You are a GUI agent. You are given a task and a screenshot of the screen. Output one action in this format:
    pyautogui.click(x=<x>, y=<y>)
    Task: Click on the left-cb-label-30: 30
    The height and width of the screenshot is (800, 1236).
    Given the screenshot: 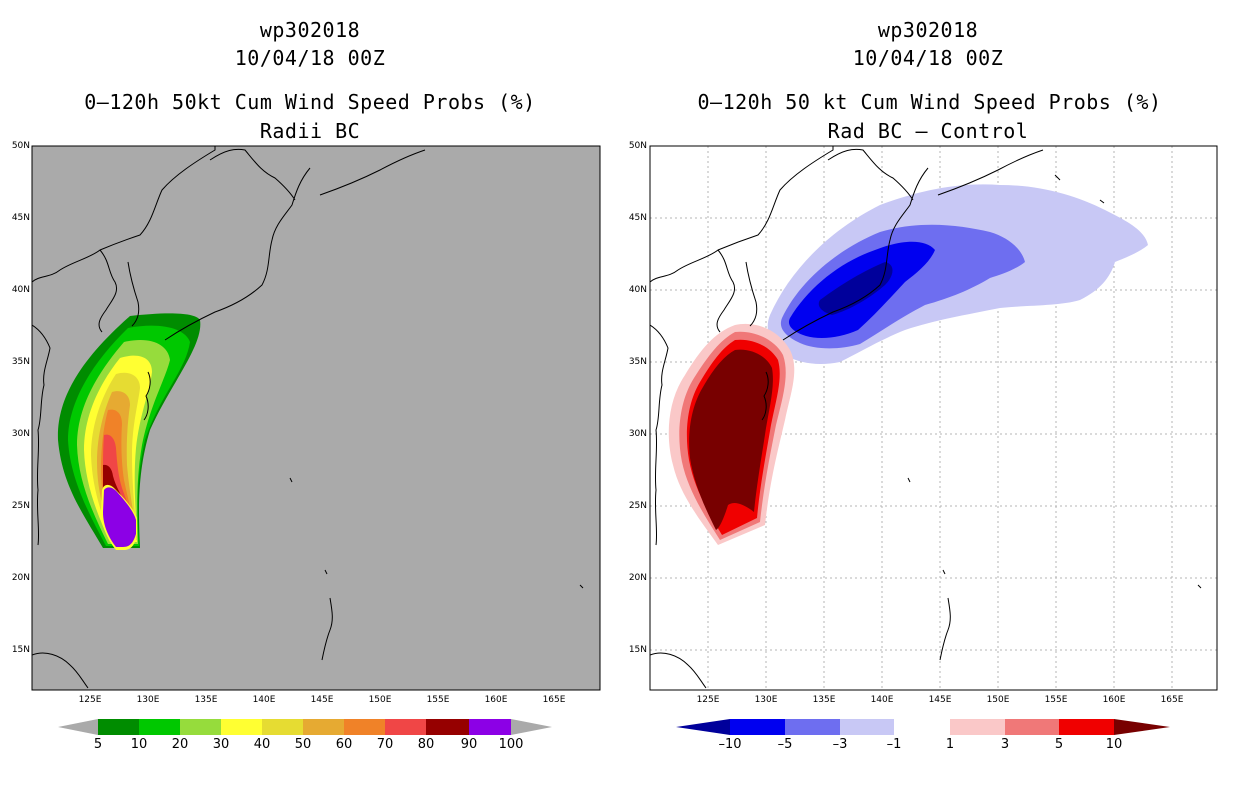 What is the action you would take?
    pyautogui.click(x=221, y=744)
    